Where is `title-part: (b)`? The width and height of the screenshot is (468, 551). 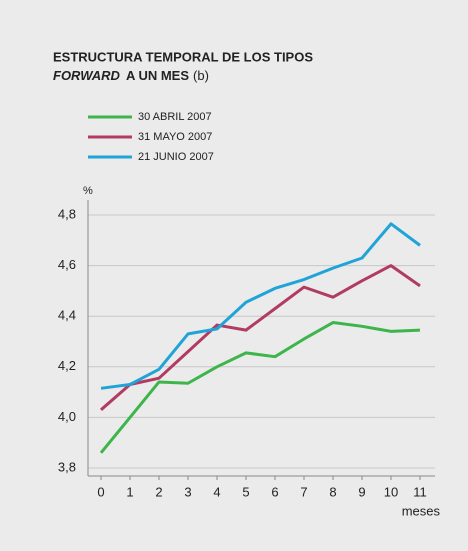 title-part: (b) is located at coordinates (201, 75).